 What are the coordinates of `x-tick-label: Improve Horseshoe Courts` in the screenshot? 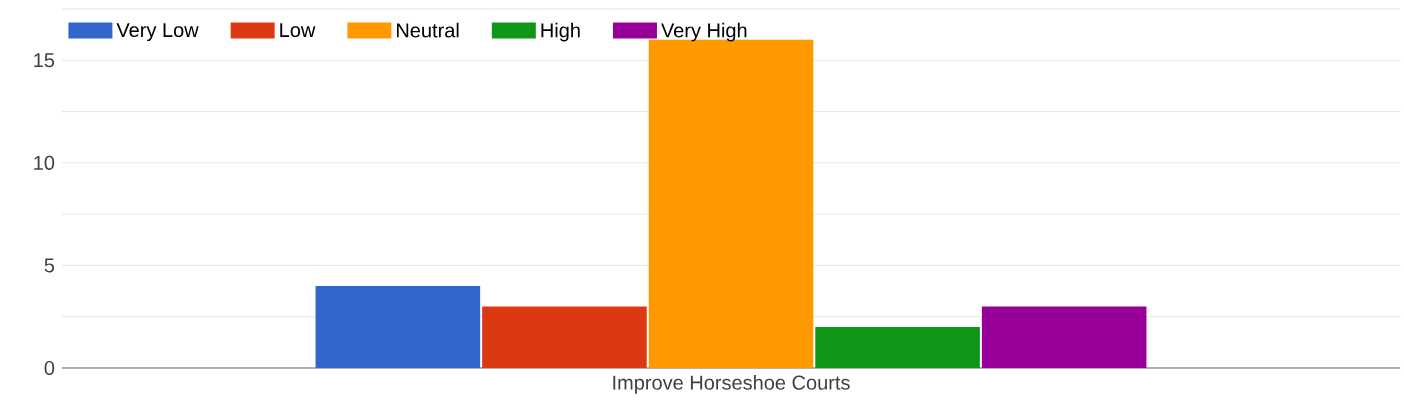 It's located at (731, 384).